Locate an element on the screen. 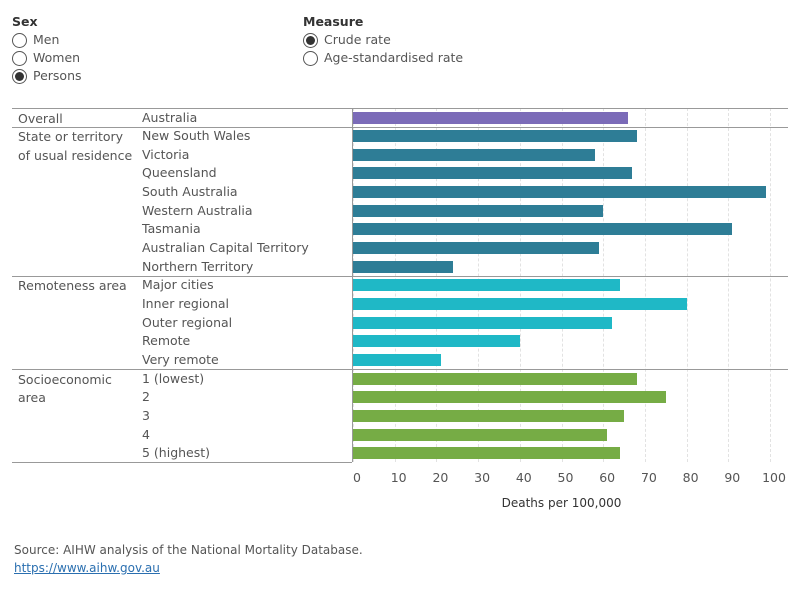  axis-line is located at coordinates (352, 285).